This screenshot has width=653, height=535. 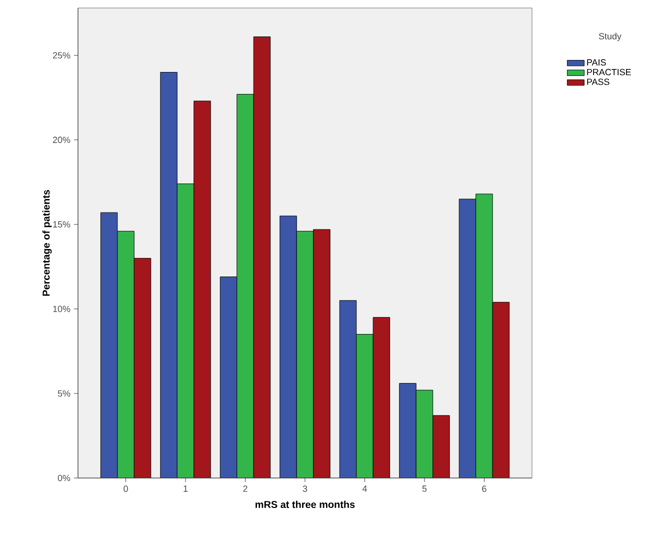 I want to click on y-tick-label: 15%, so click(x=61, y=224).